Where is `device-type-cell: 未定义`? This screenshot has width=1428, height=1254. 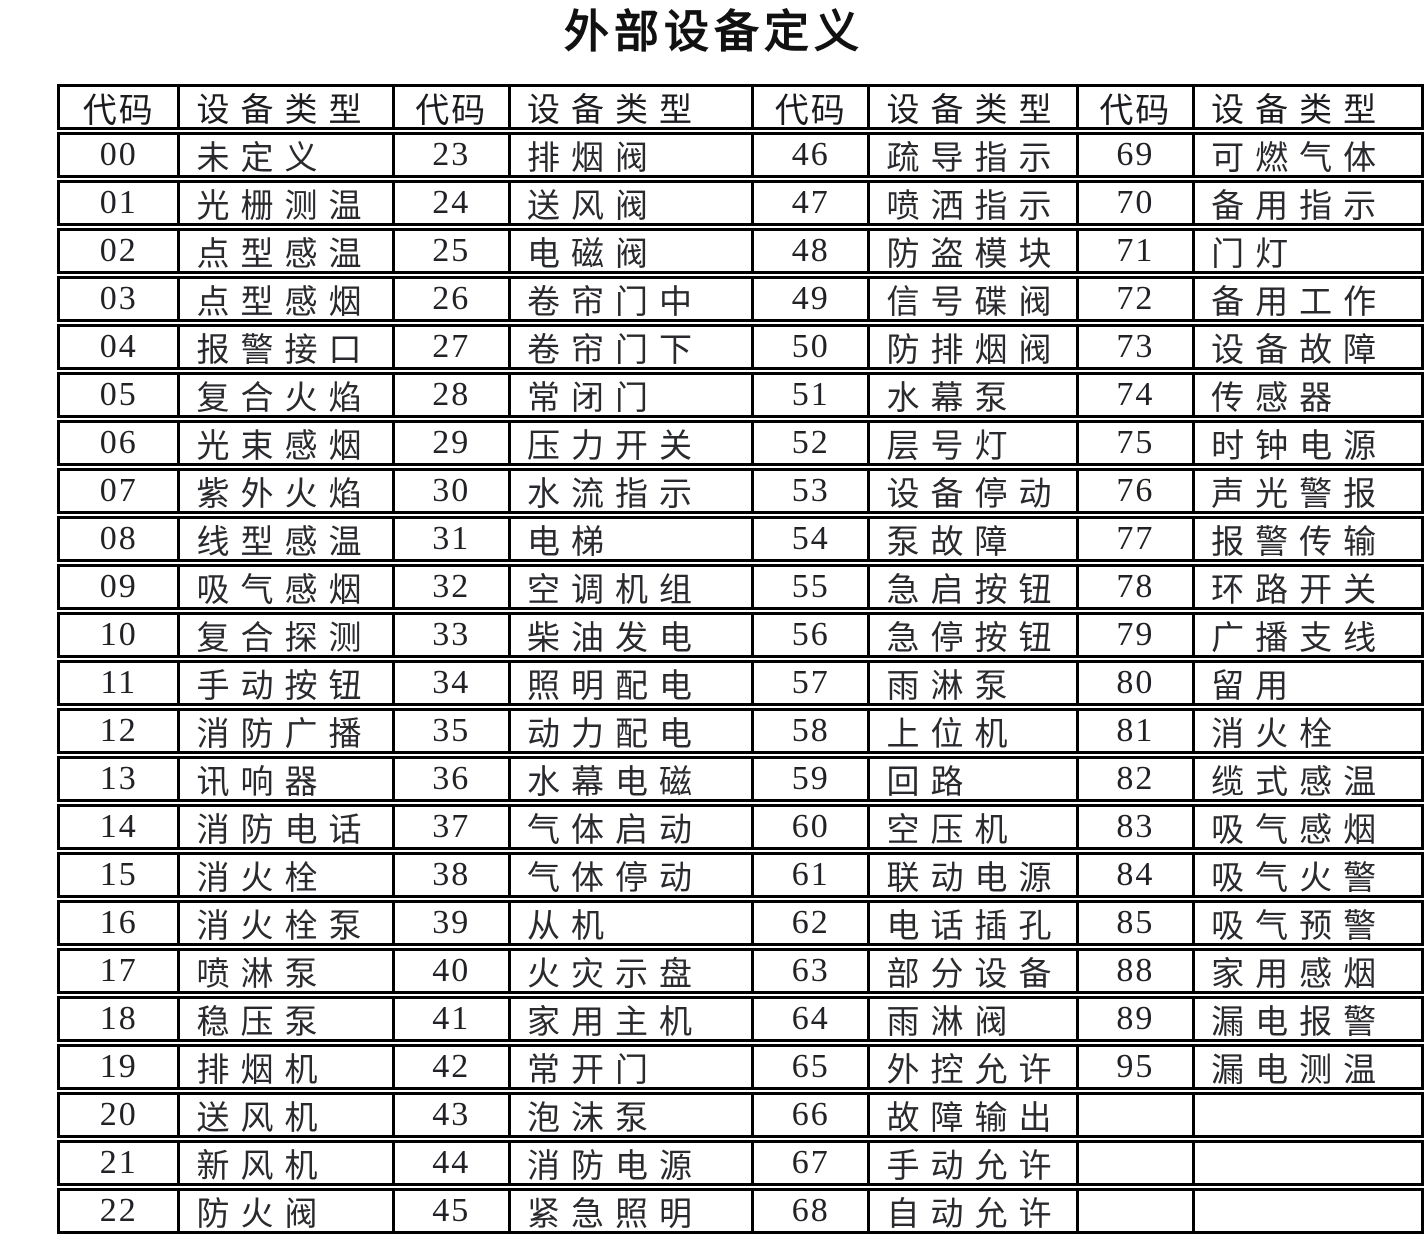
device-type-cell: 未定义 is located at coordinates (284, 155).